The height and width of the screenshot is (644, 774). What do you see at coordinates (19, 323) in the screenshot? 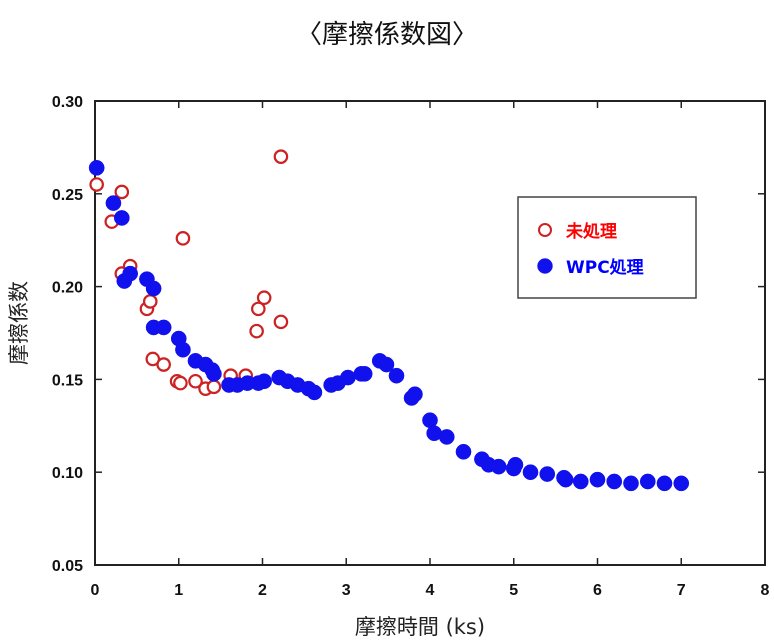
I see `y-axis-title: 摩擦係数` at bounding box center [19, 323].